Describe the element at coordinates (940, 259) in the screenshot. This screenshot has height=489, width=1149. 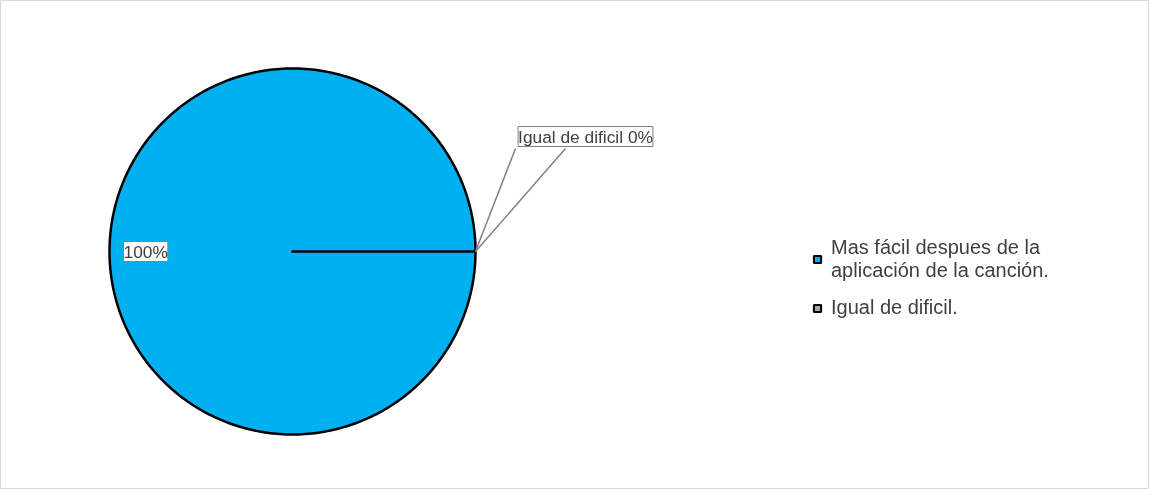
I see `legend-label: Mas fácil despues de la aplicación de la canción.` at that location.